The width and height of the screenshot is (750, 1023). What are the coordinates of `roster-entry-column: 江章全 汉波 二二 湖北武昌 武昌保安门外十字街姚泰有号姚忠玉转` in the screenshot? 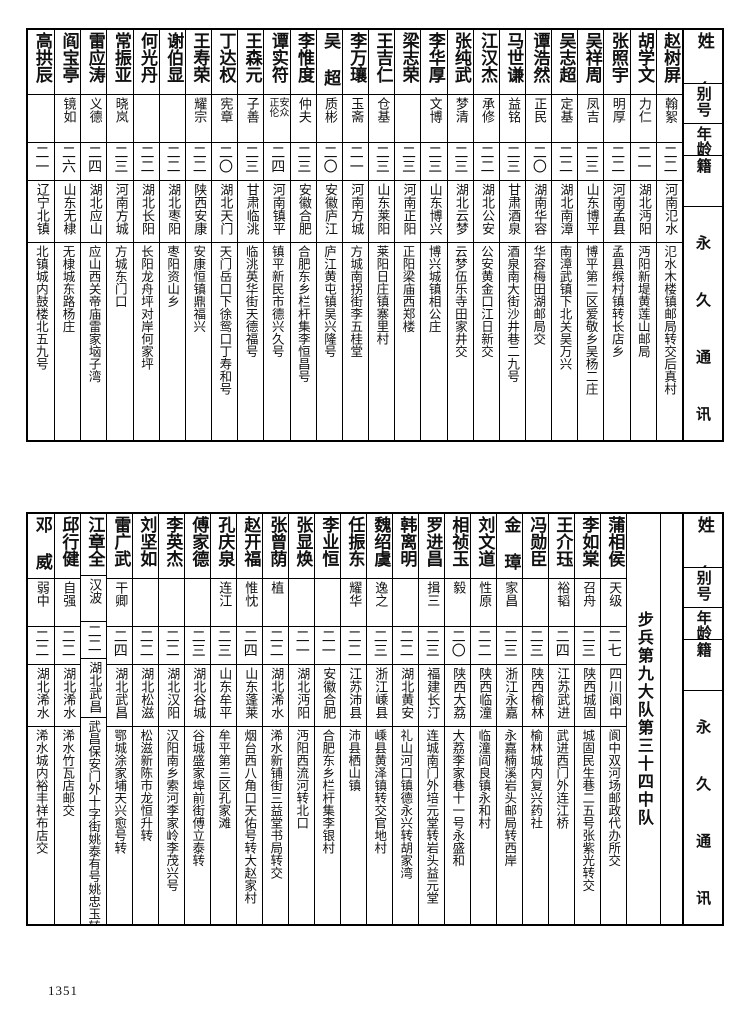 It's located at (93, 719).